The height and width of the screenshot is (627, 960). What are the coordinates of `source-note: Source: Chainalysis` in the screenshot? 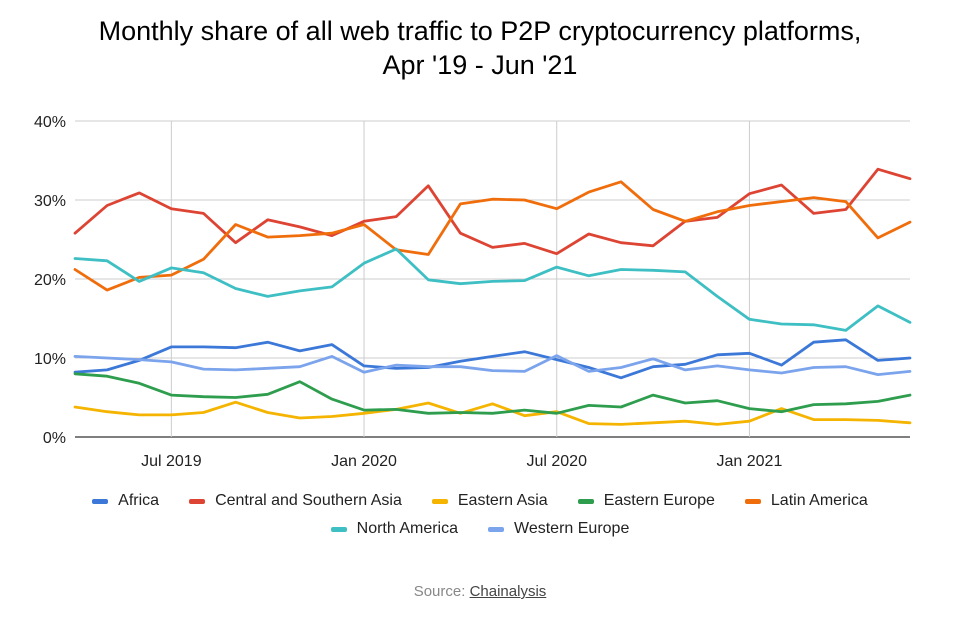 It's located at (480, 591).